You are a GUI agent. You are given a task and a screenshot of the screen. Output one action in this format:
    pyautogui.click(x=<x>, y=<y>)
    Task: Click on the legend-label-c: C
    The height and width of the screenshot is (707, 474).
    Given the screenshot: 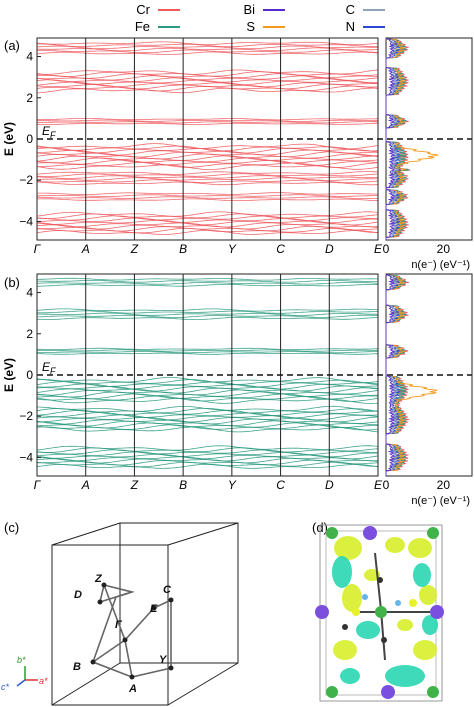 What is the action you would take?
    pyautogui.click(x=350, y=9)
    